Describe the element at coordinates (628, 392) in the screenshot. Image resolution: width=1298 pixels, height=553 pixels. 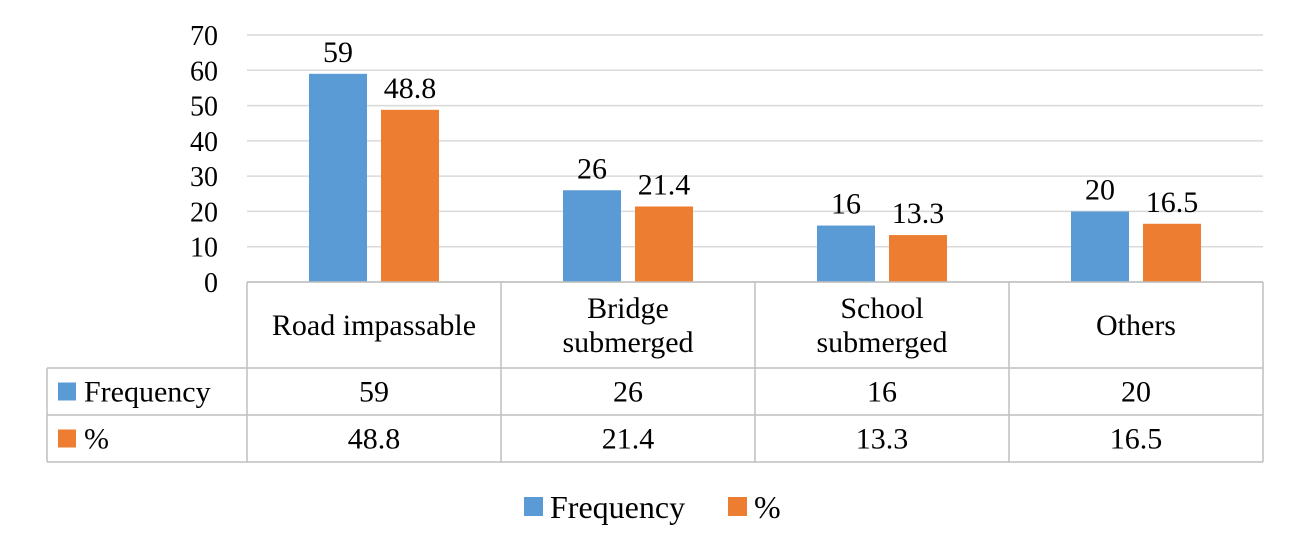
I see `table-cell: 26` at that location.